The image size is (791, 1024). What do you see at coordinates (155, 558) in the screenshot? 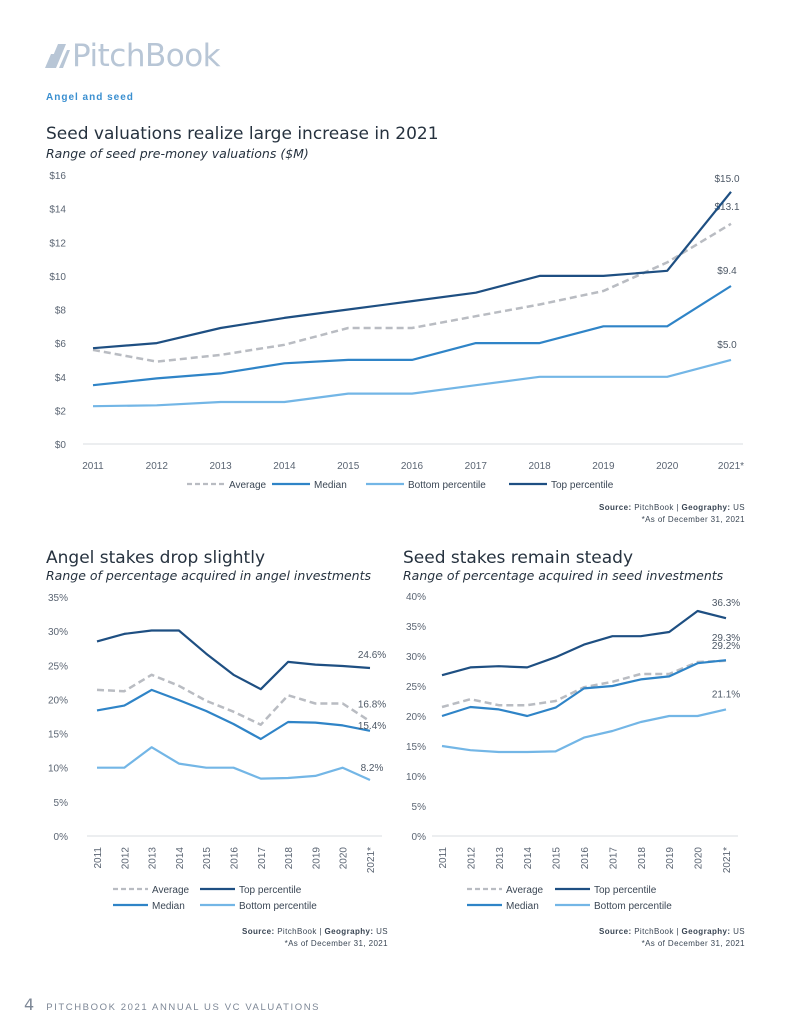
I see `chart-title: Angel stakes drop slightly` at bounding box center [155, 558].